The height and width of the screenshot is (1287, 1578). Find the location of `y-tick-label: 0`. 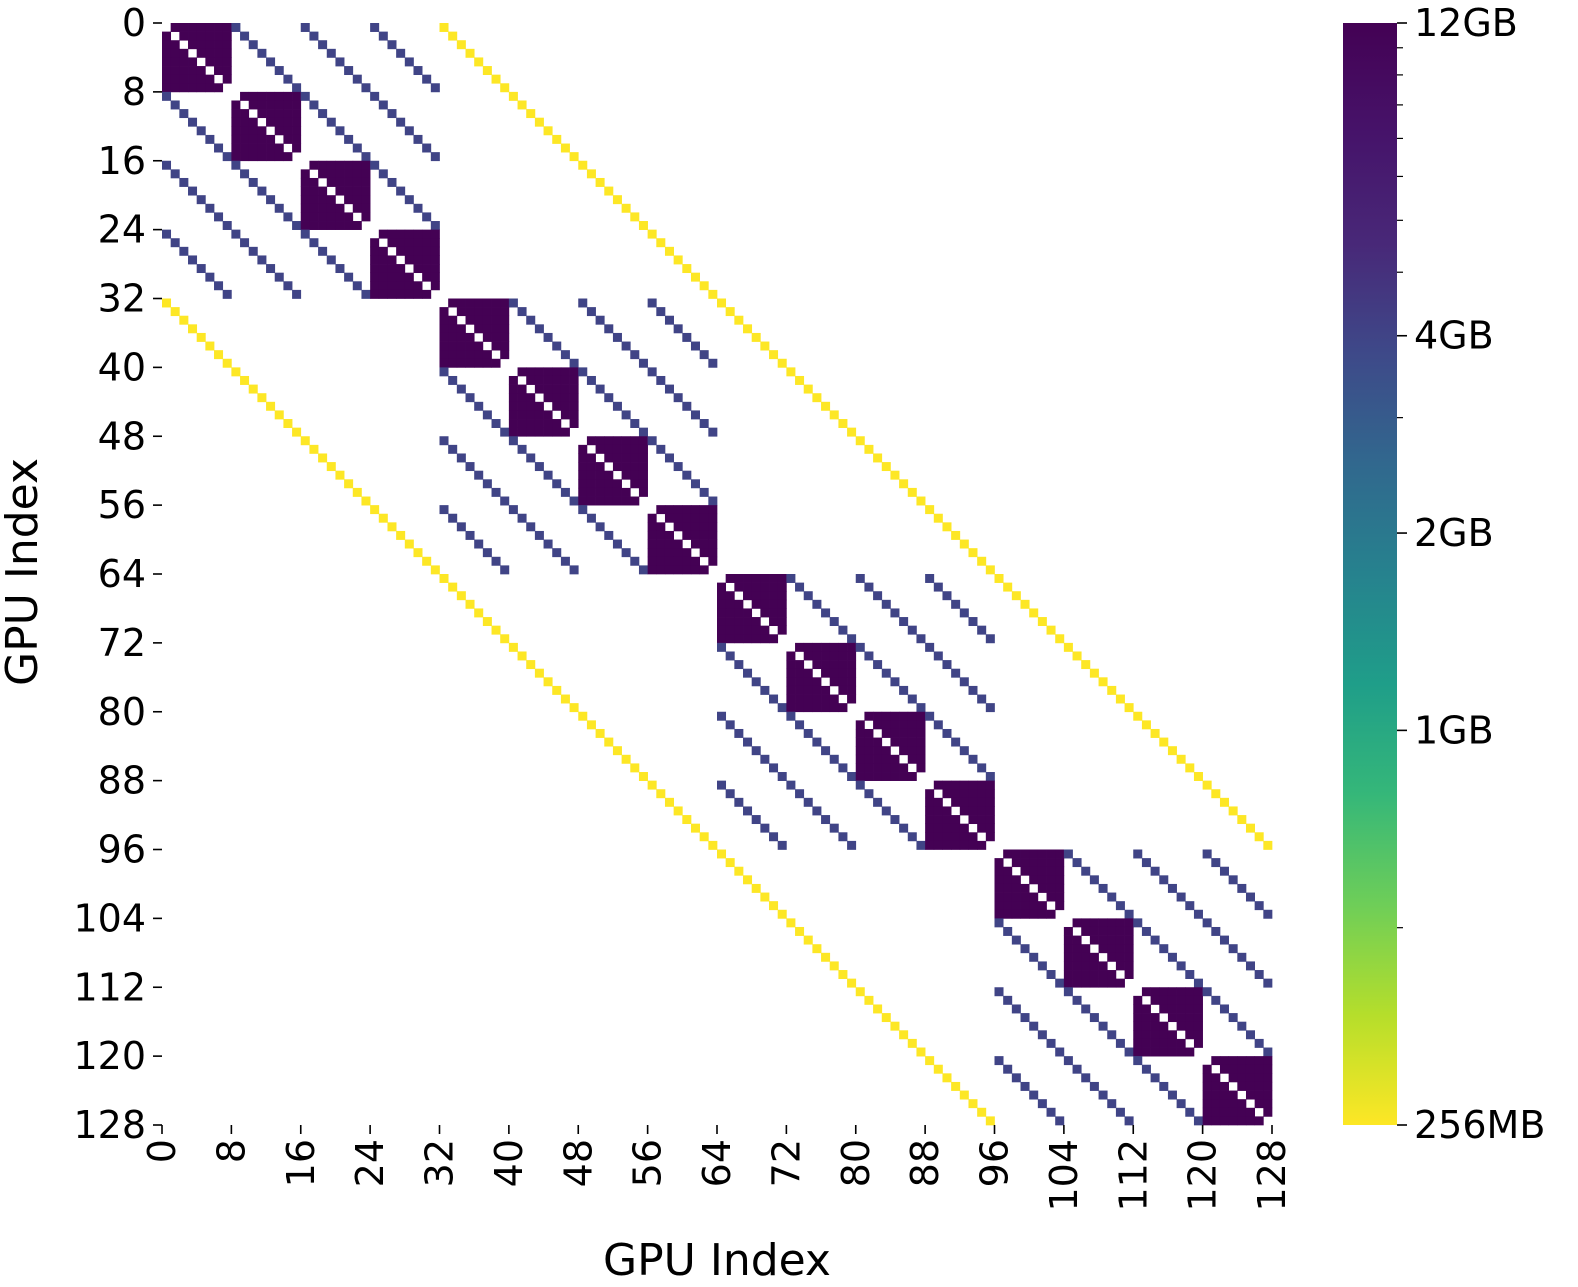

y-tick-label: 0 is located at coordinates (134, 23).